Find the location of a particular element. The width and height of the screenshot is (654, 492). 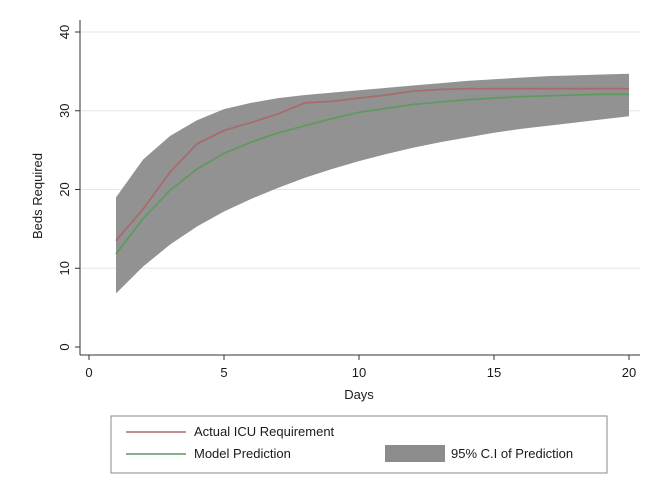

legend-box is located at coordinates (359, 444).